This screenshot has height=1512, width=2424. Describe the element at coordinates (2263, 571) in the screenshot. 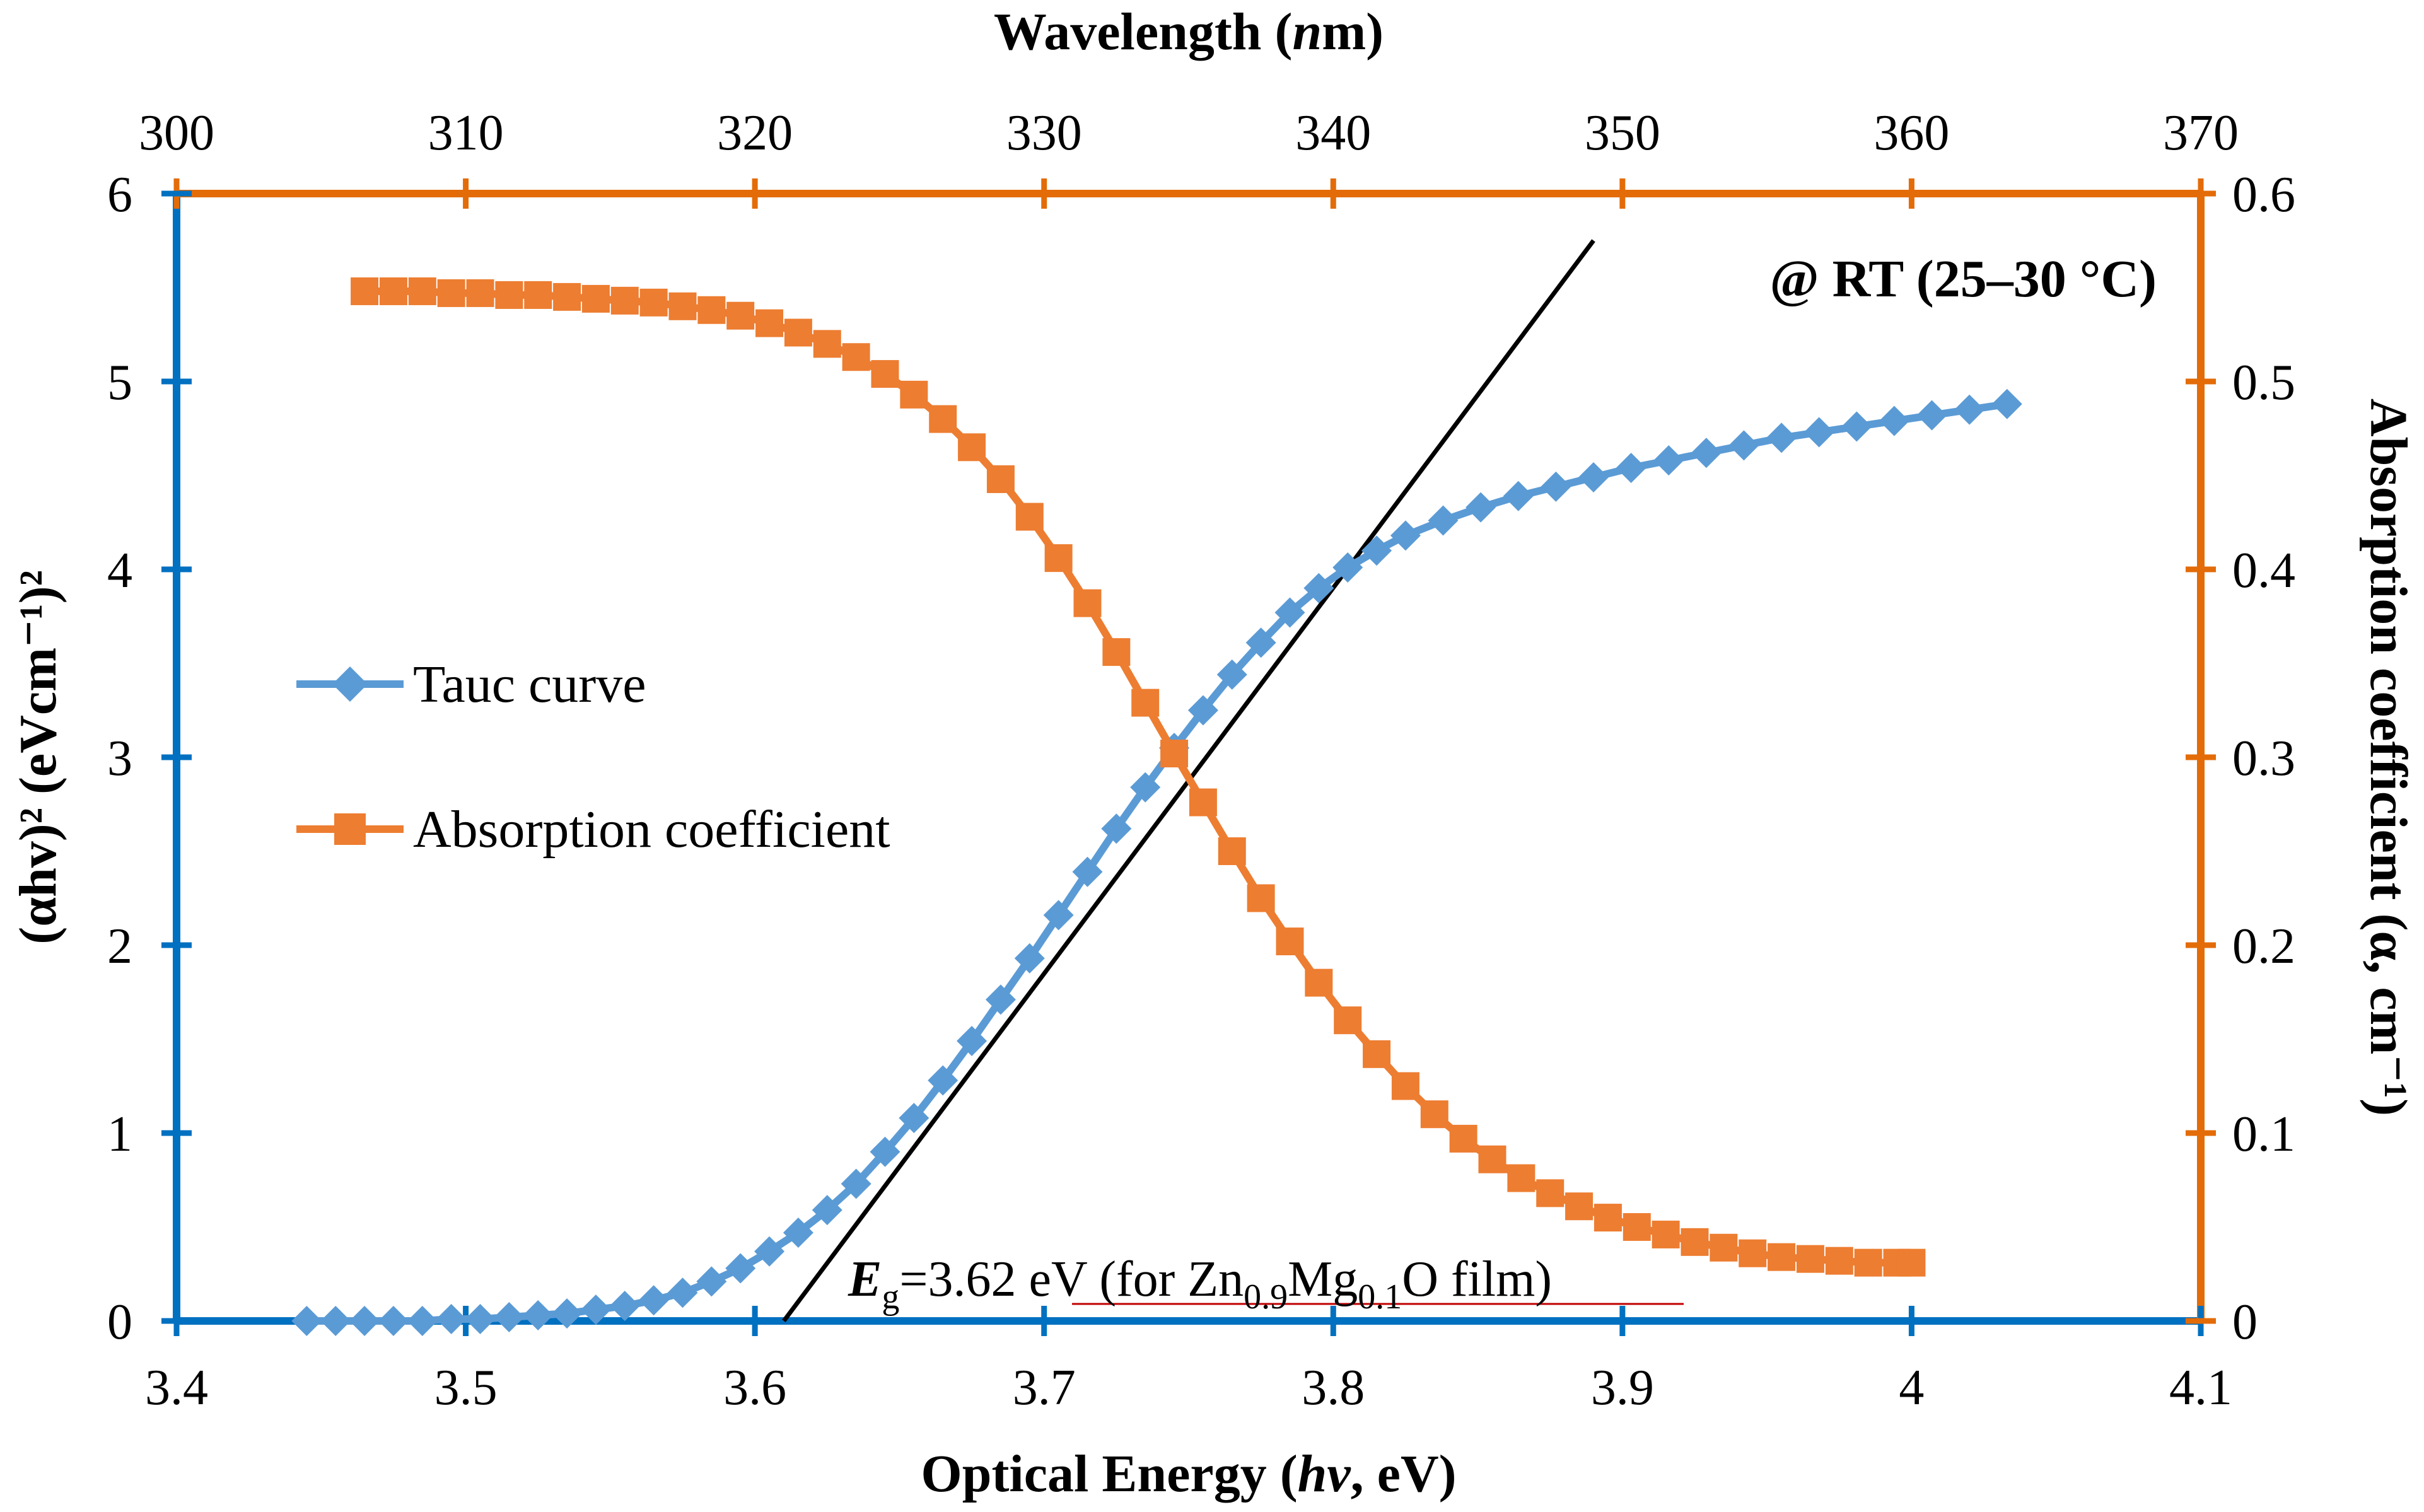

I see `right-tick-label: 0.4` at that location.